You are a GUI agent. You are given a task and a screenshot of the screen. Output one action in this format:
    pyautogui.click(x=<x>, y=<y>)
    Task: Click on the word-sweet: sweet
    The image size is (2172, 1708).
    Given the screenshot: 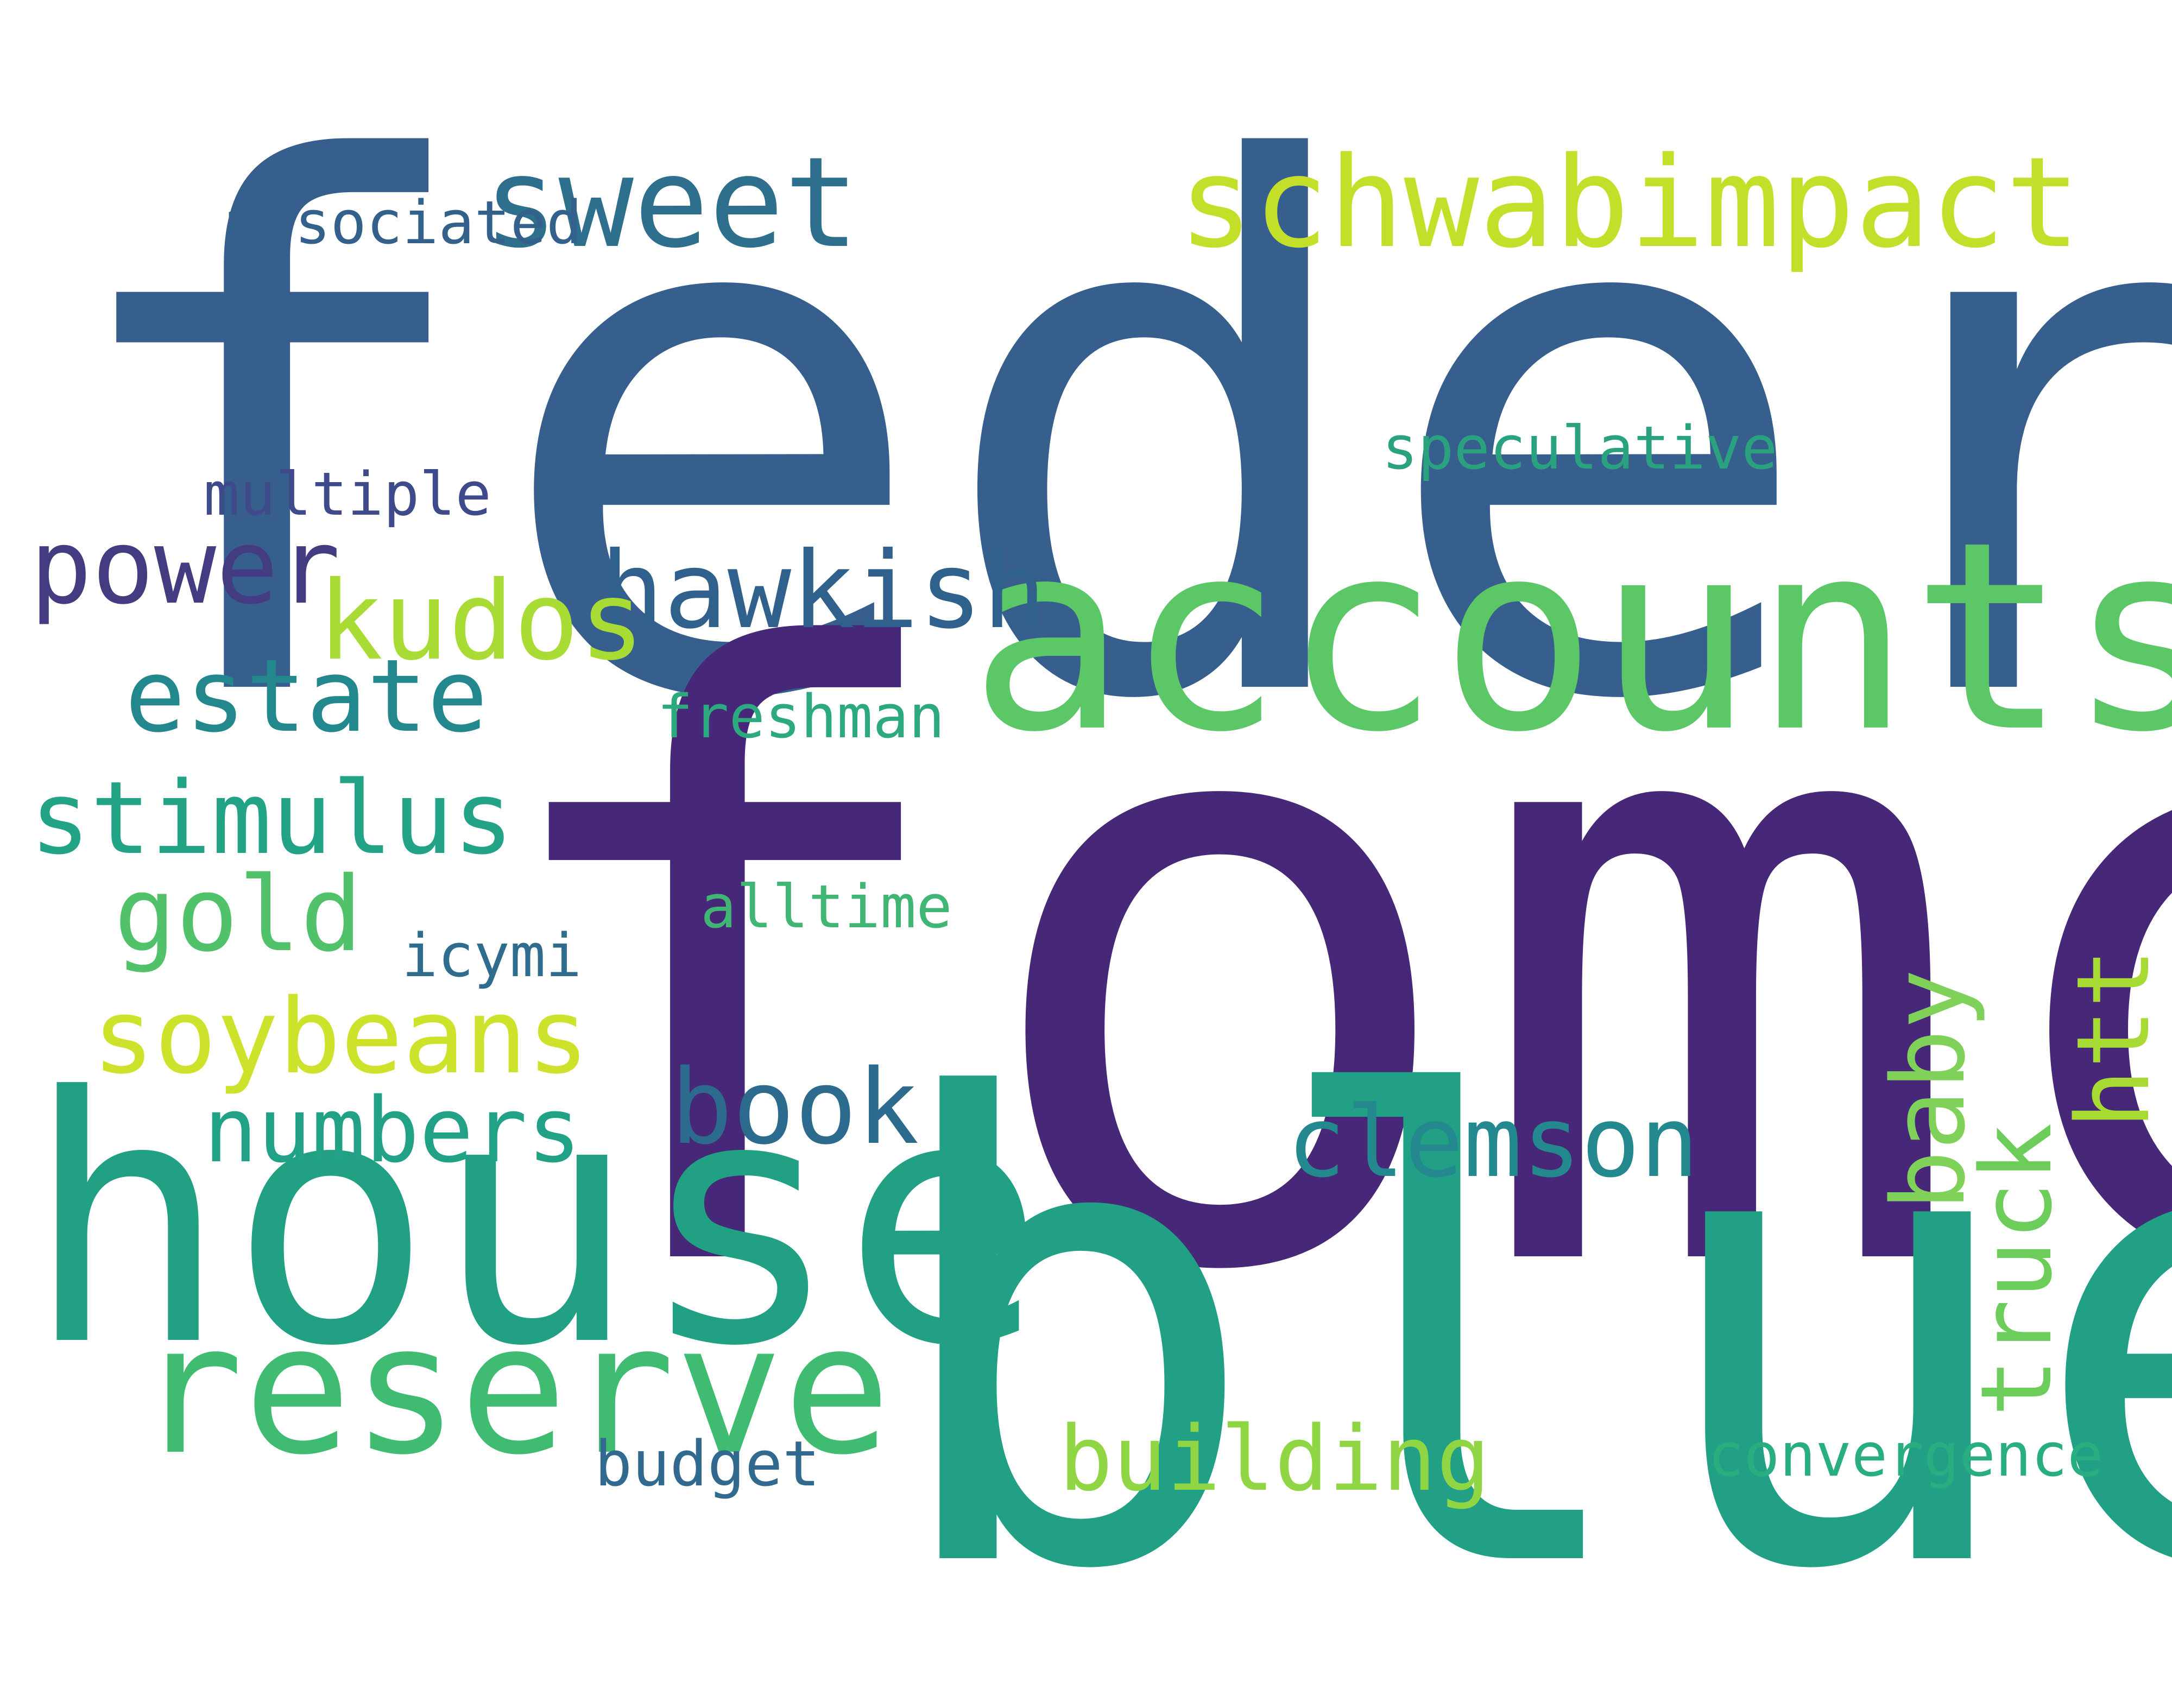 What is the action you would take?
    pyautogui.click(x=671, y=203)
    